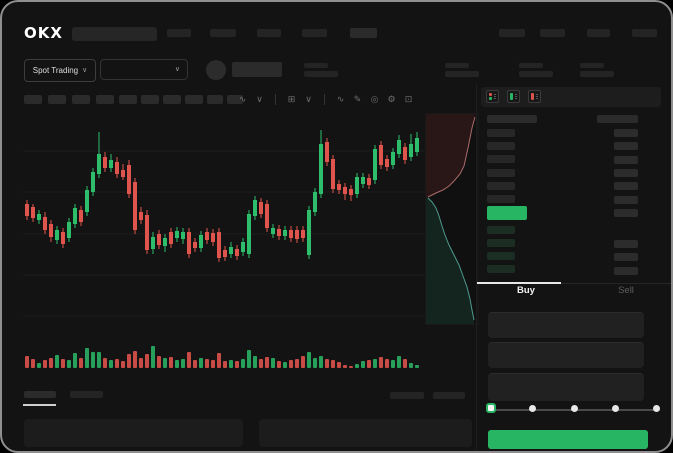 The height and width of the screenshot is (453, 673). What do you see at coordinates (571, 97) in the screenshot?
I see `orderbook-toolbar` at bounding box center [571, 97].